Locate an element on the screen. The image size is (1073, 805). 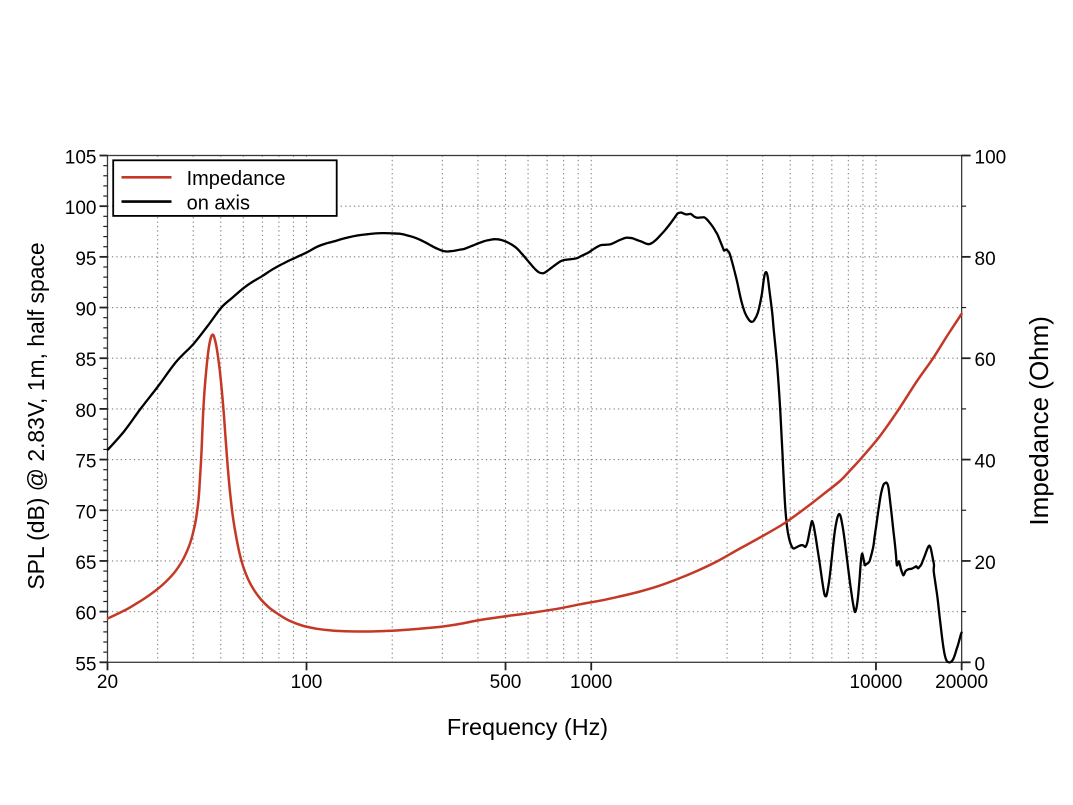
svg-text: 65 is located at coordinates (85, 563).